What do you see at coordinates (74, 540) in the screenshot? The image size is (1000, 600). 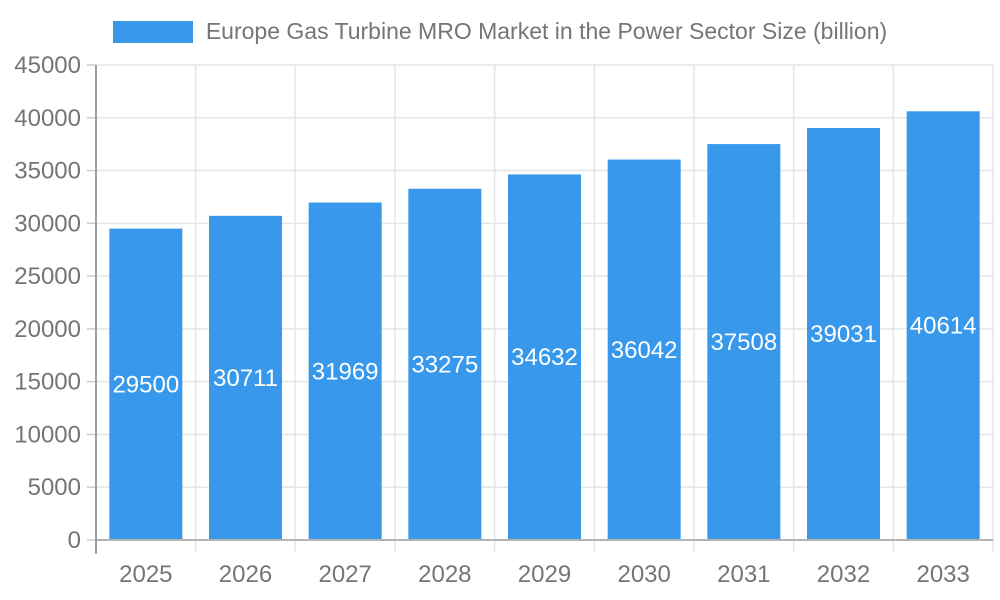 I see `y-axis-tick-label: 0` at bounding box center [74, 540].